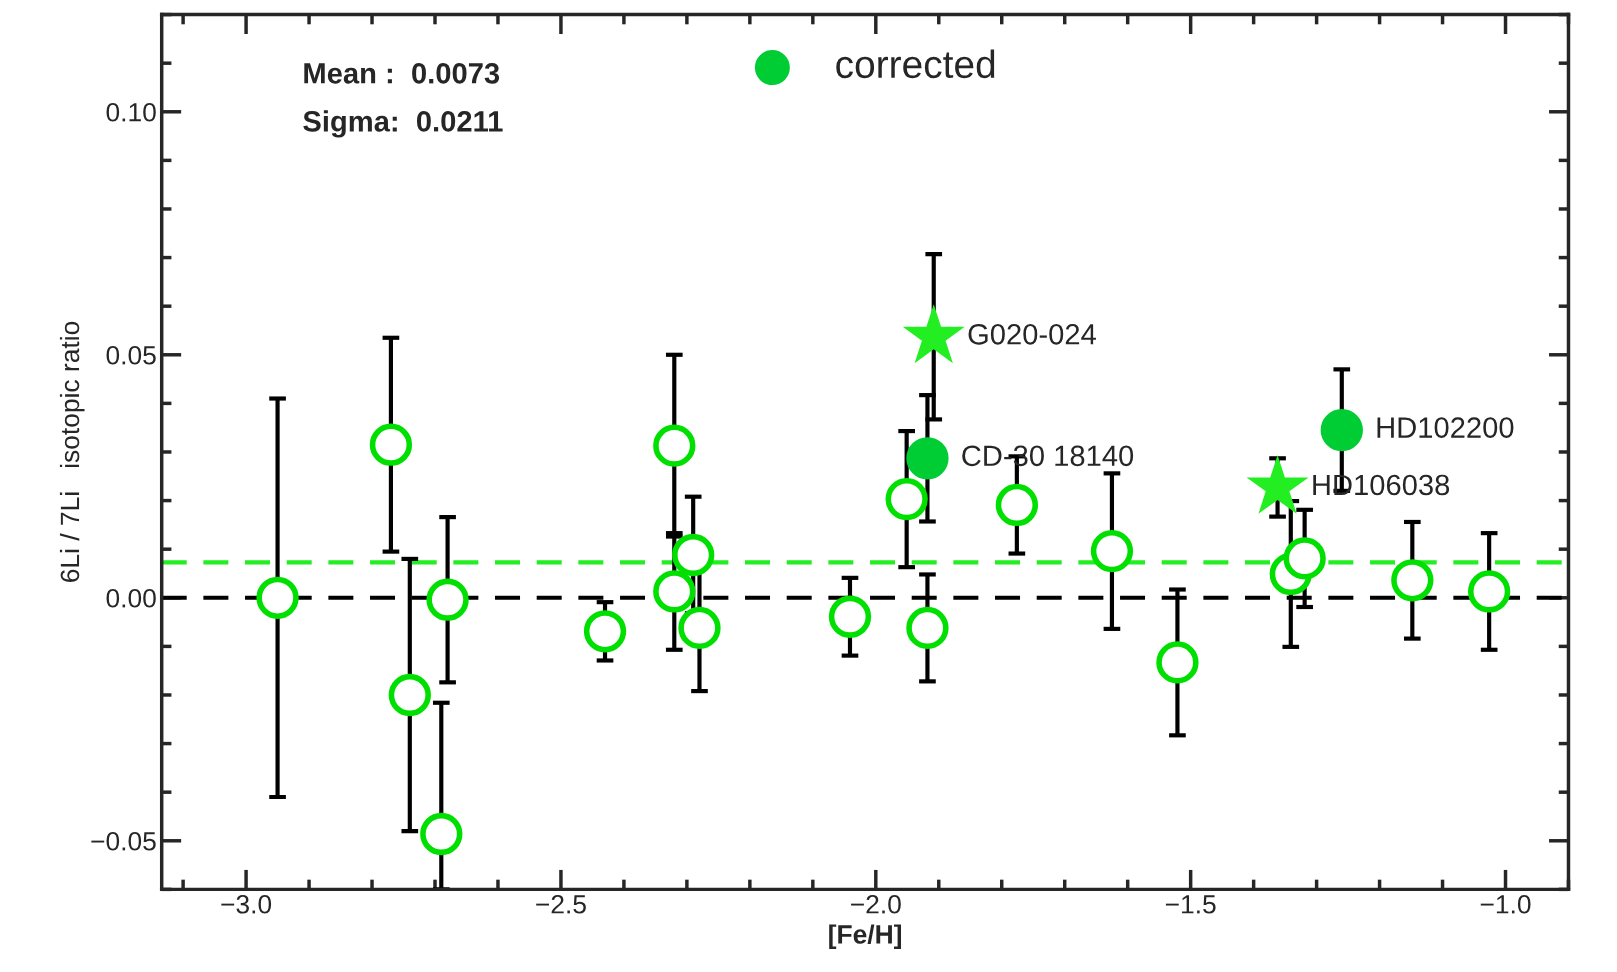 Image resolution: width=1617 pixels, height=972 pixels. Describe the element at coordinates (915, 64) in the screenshot. I see `legend-label: corrected` at that location.